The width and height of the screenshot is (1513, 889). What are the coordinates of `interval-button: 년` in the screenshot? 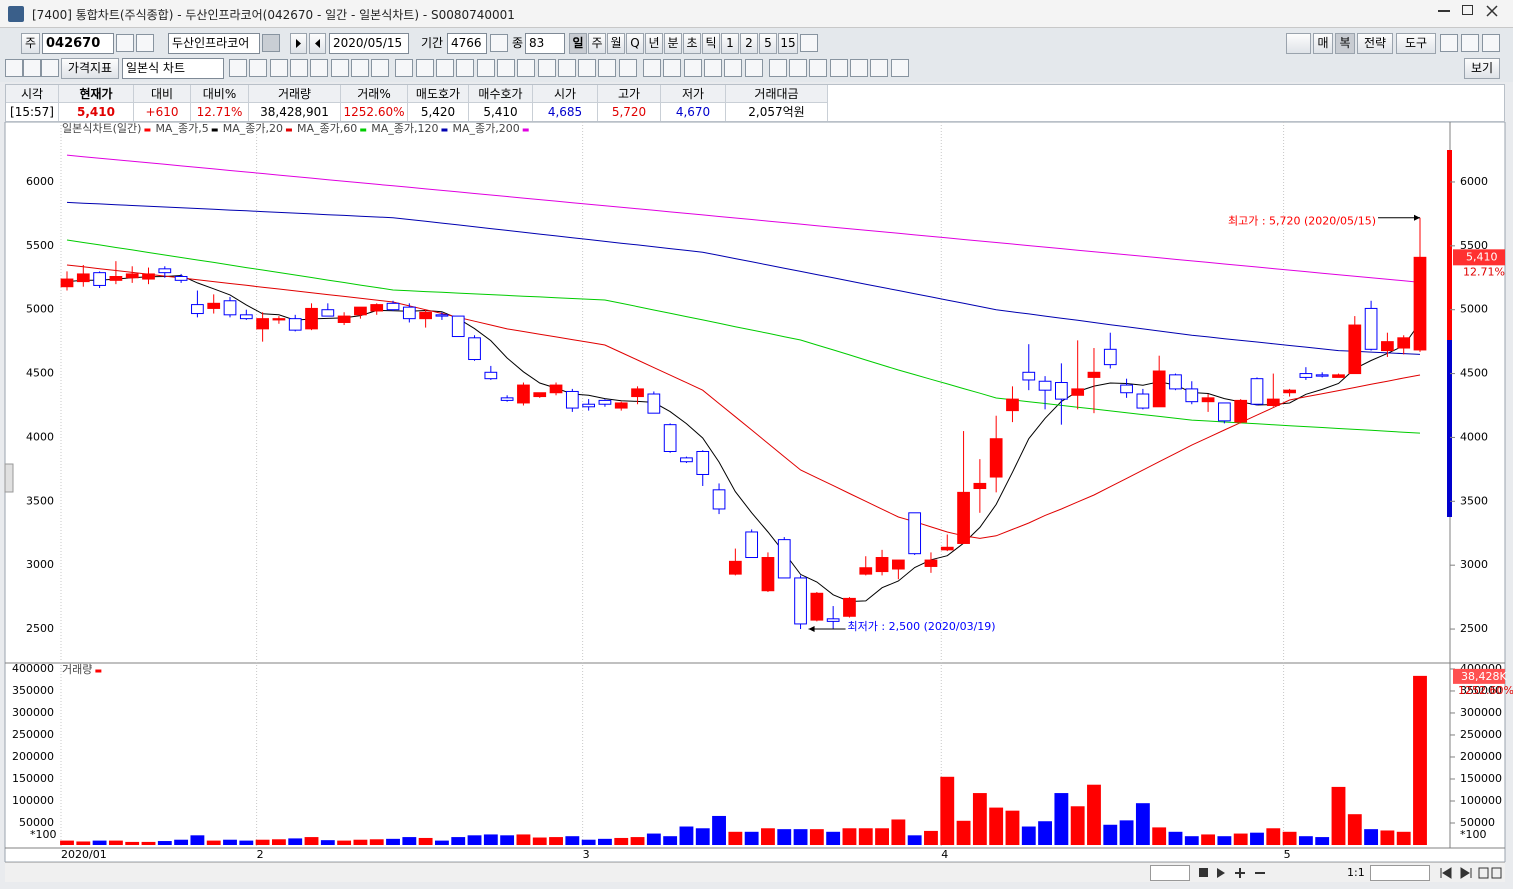 It's located at (654, 43).